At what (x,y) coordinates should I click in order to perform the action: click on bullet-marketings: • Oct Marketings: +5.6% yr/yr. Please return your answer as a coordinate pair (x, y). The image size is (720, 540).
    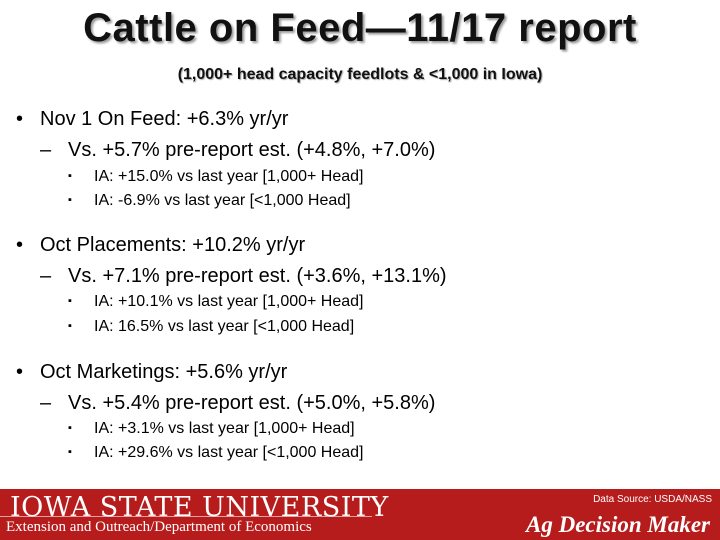
    Looking at the image, I should click on (151, 372).